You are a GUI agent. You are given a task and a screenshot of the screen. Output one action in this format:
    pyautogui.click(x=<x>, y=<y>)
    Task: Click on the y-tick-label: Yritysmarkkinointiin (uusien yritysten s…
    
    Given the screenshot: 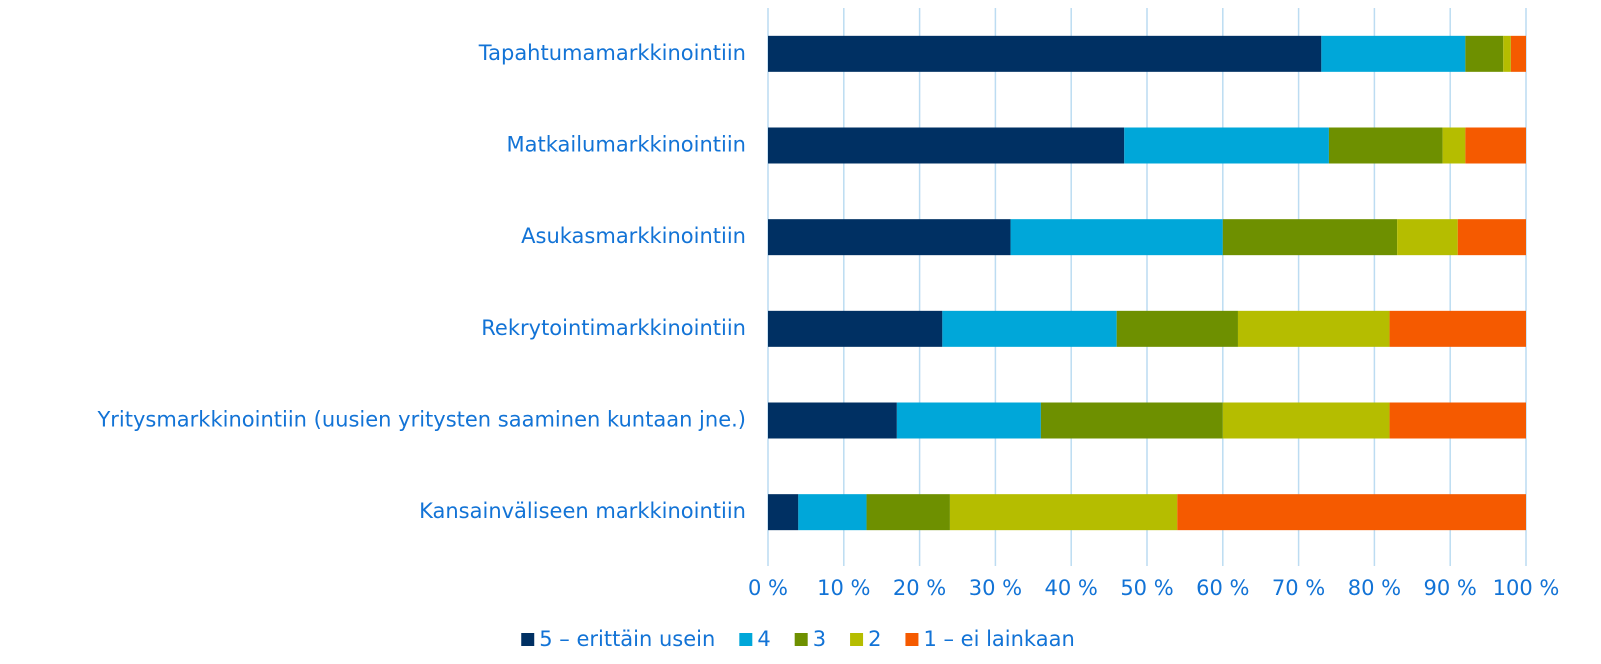 What is the action you would take?
    pyautogui.click(x=421, y=420)
    